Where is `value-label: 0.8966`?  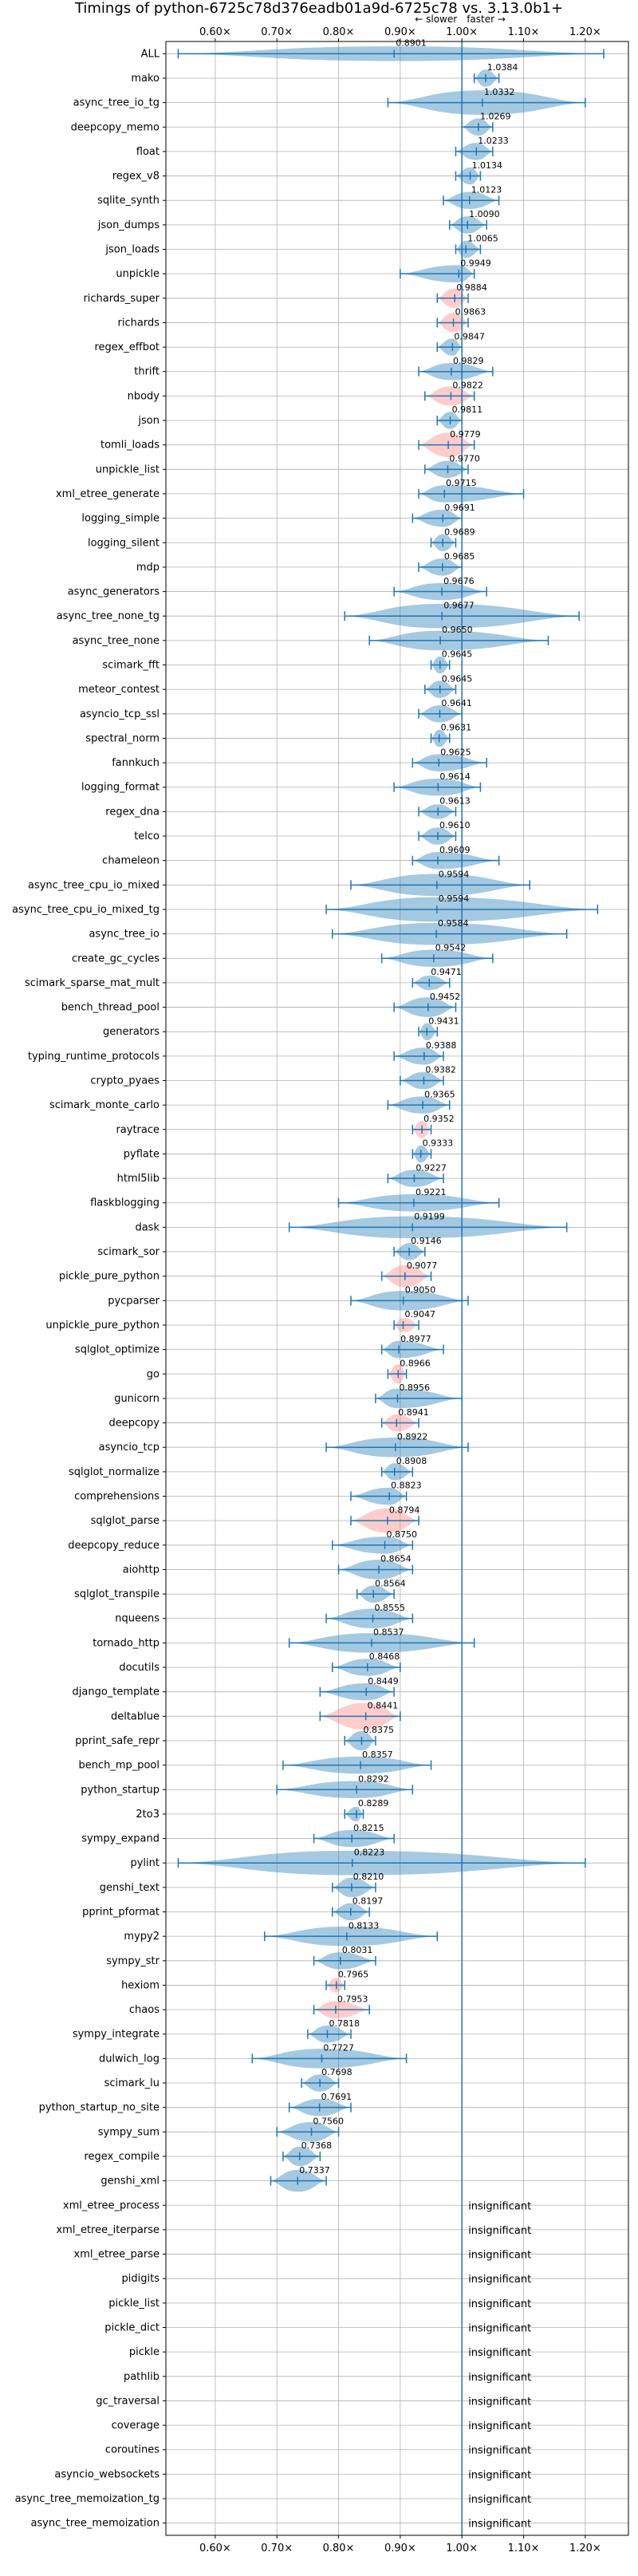
value-label: 0.8966 is located at coordinates (415, 1363).